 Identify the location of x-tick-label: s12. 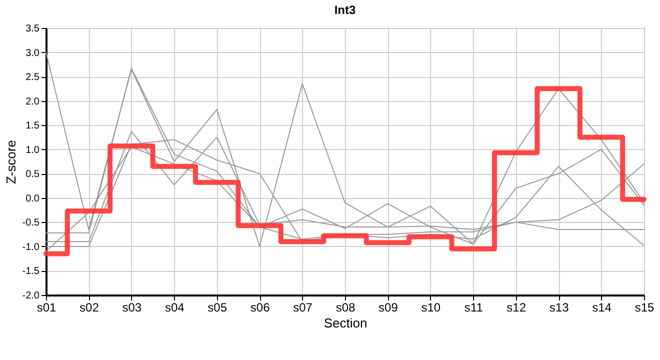
(516, 307).